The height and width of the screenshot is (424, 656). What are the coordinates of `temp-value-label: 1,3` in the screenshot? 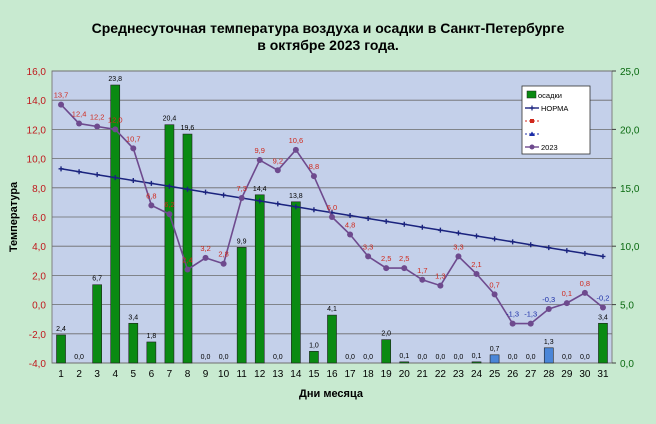 It's located at (440, 276).